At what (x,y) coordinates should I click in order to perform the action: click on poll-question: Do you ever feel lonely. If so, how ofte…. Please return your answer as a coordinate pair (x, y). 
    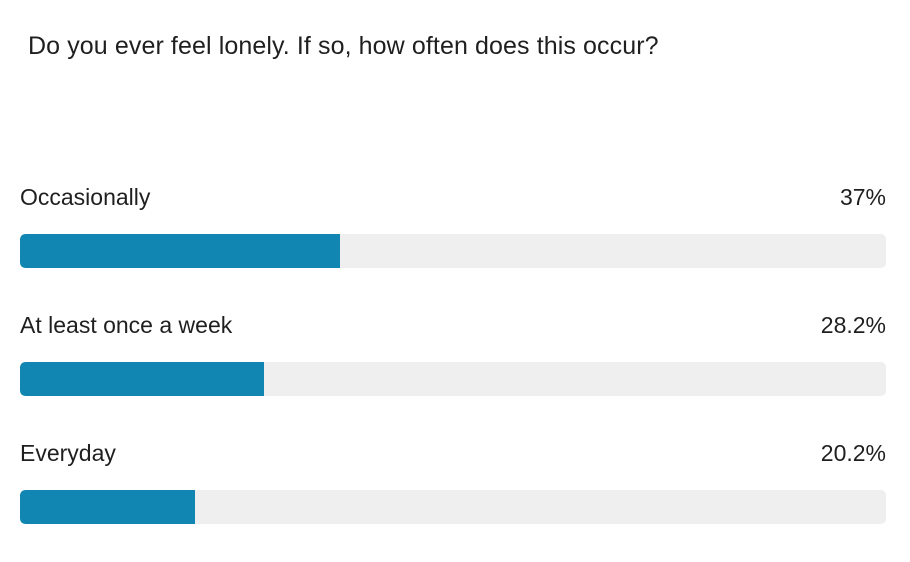
    Looking at the image, I should click on (343, 46).